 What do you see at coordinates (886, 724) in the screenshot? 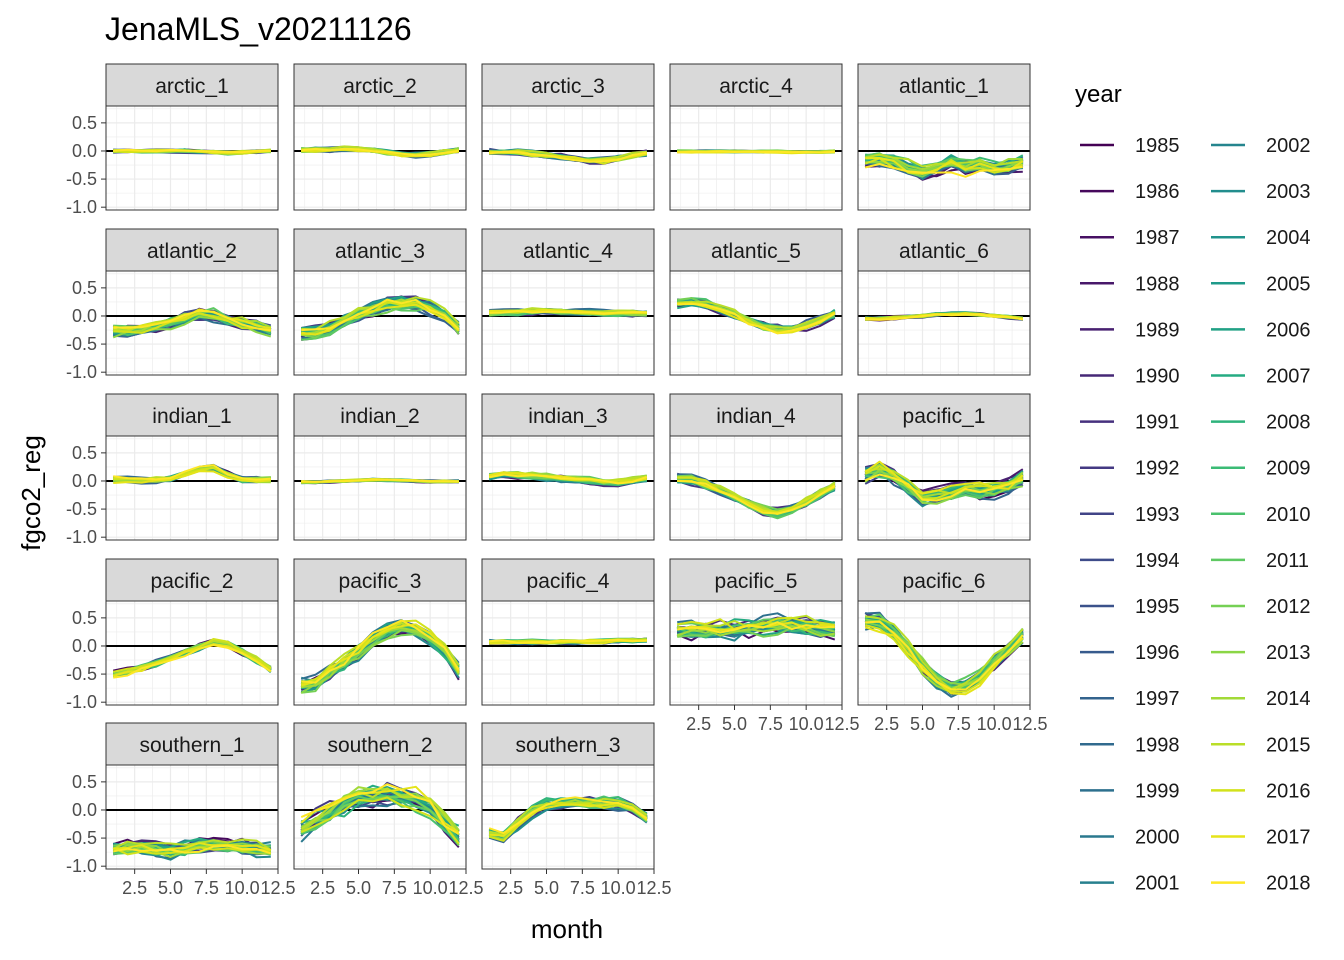
I see `x-tick-label: 2.5` at bounding box center [886, 724].